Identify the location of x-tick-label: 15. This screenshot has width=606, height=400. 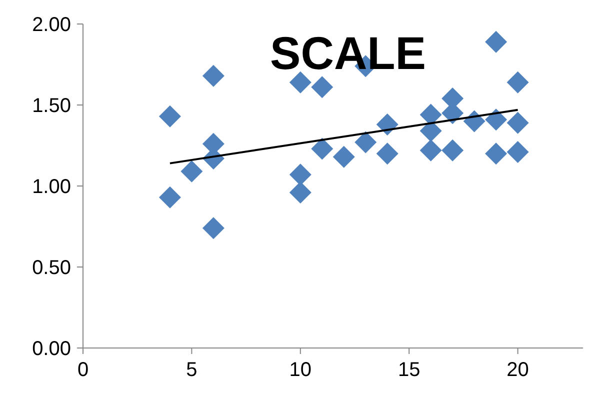
(409, 370).